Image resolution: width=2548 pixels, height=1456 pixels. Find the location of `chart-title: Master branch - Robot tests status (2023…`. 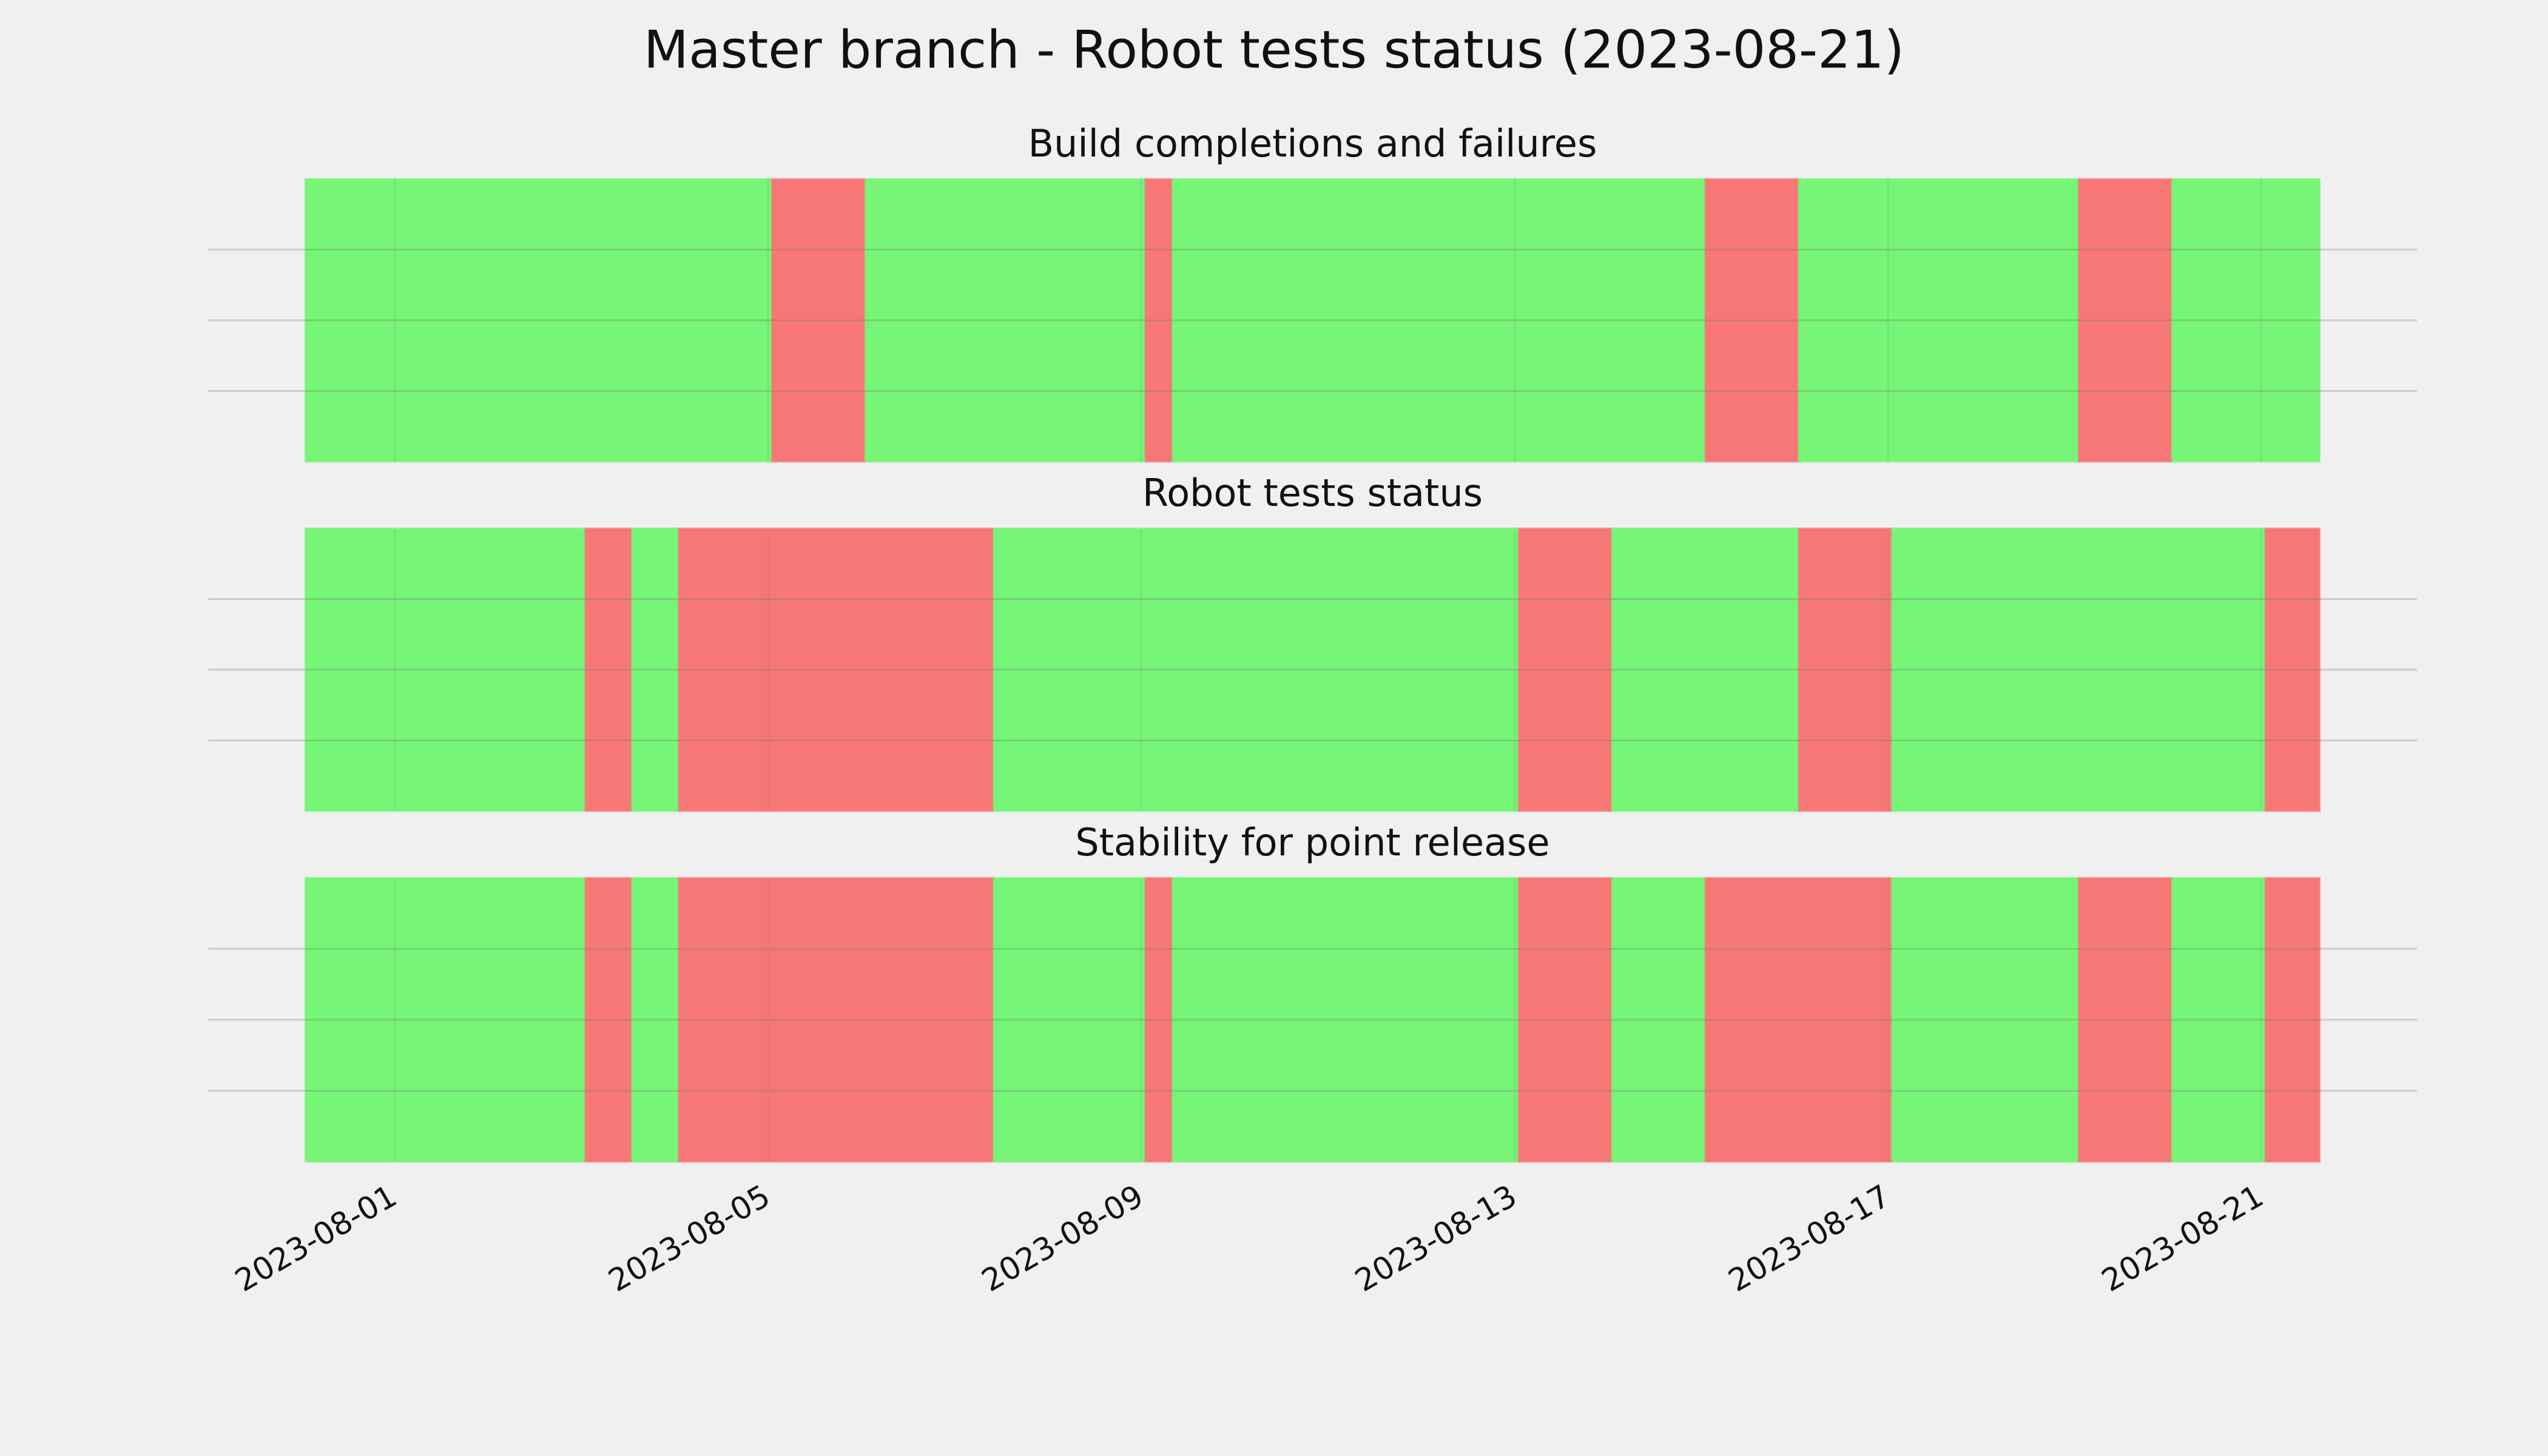

chart-title: Master branch - Robot tests status (2023… is located at coordinates (1274, 49).